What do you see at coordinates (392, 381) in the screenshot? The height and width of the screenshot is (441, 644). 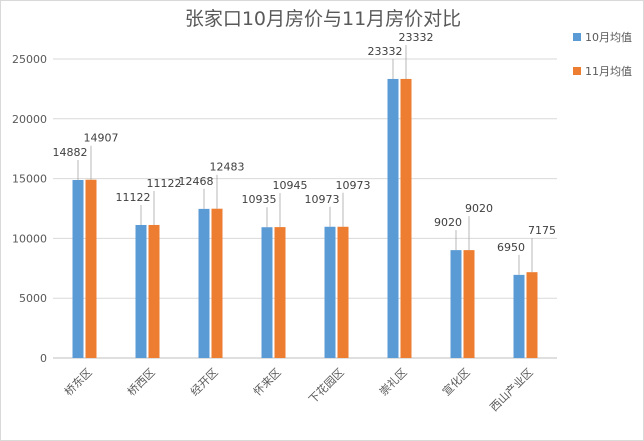 I see `x-tick-label: 崇礼区` at bounding box center [392, 381].